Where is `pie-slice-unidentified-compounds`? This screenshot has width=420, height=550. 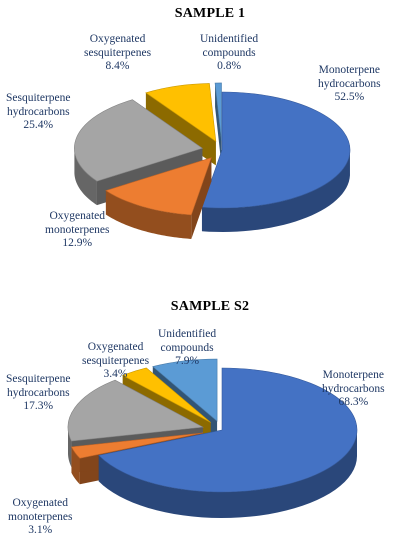 pie-slice-unidentified-compounds is located at coordinates (218, 123).